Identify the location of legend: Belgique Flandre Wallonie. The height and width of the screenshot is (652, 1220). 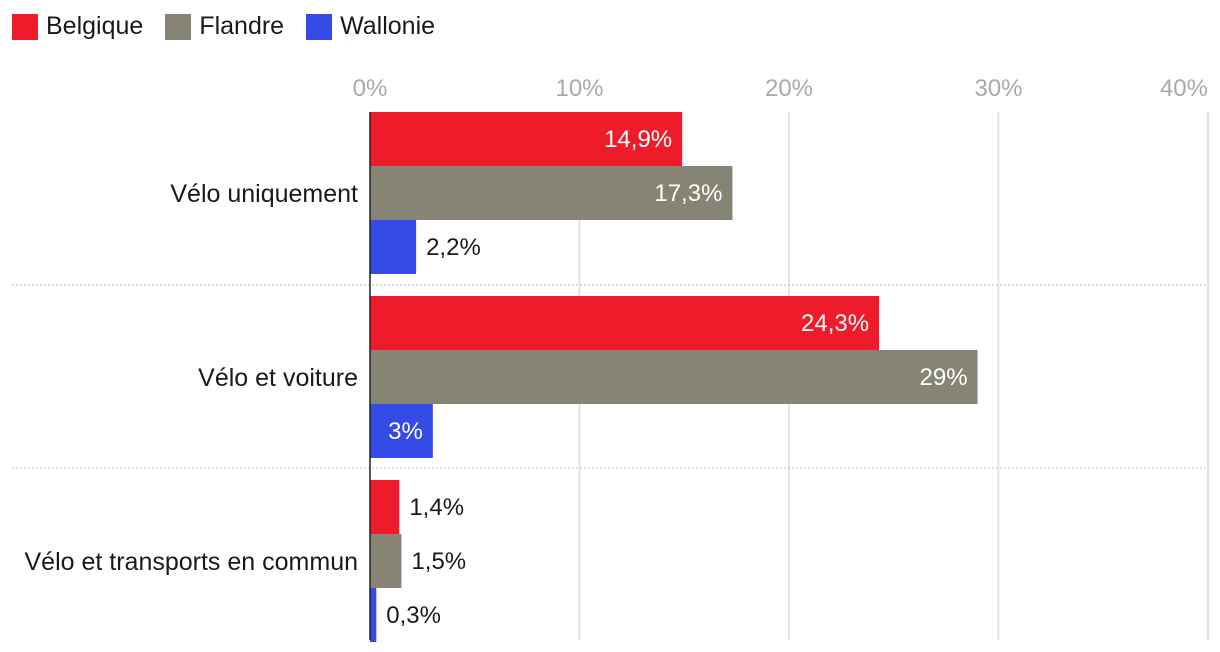
(234, 26).